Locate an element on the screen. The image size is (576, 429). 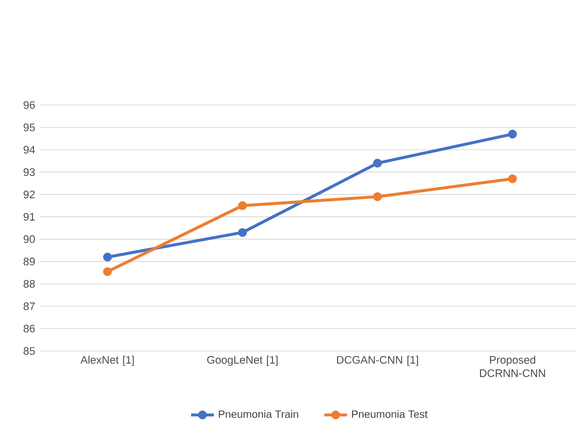
x-tick-label: Proposed DCRNN-CNN is located at coordinates (512, 367).